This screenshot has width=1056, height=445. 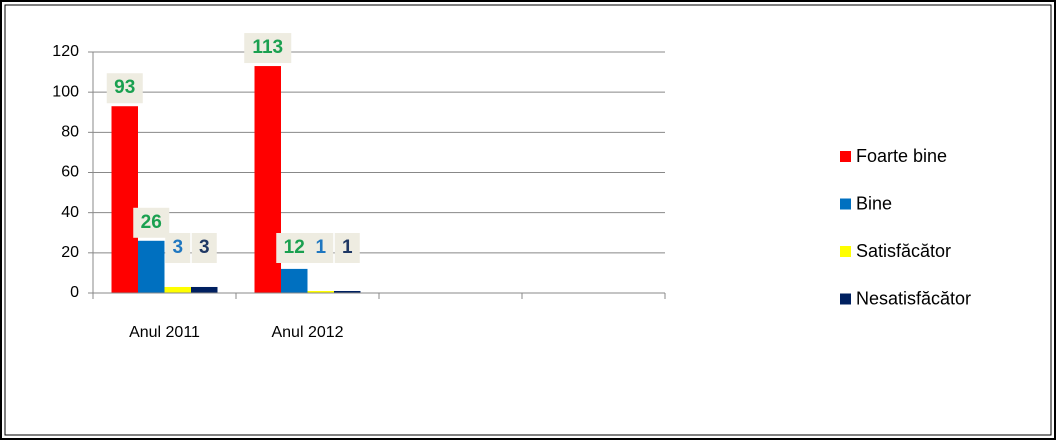 What do you see at coordinates (74, 292) in the screenshot?
I see `y-tick-label: 0` at bounding box center [74, 292].